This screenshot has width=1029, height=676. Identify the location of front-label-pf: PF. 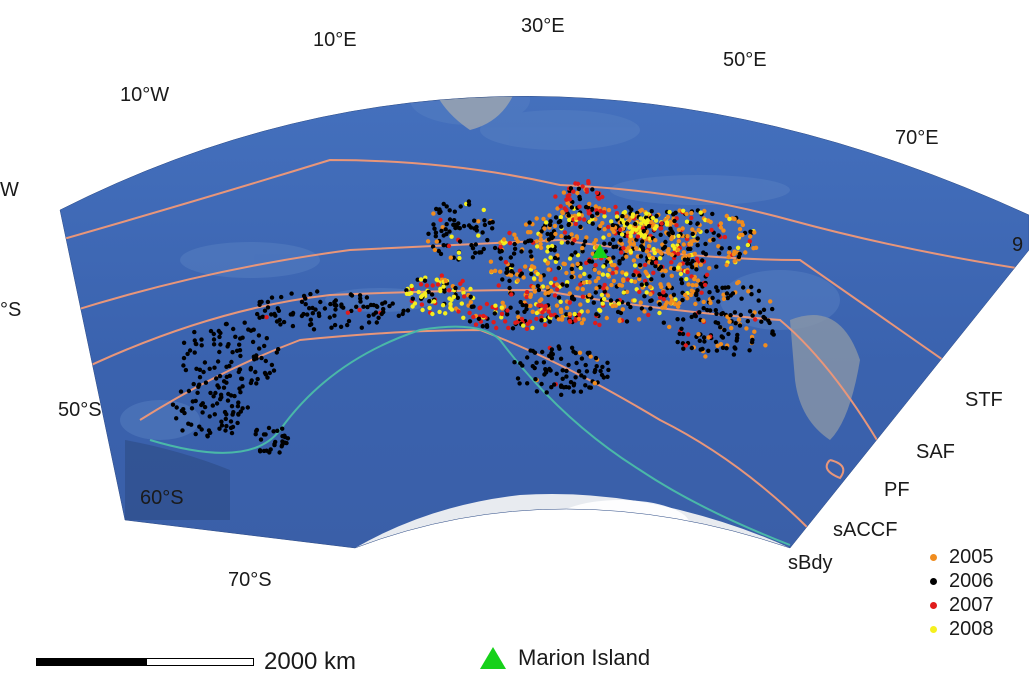
(897, 490).